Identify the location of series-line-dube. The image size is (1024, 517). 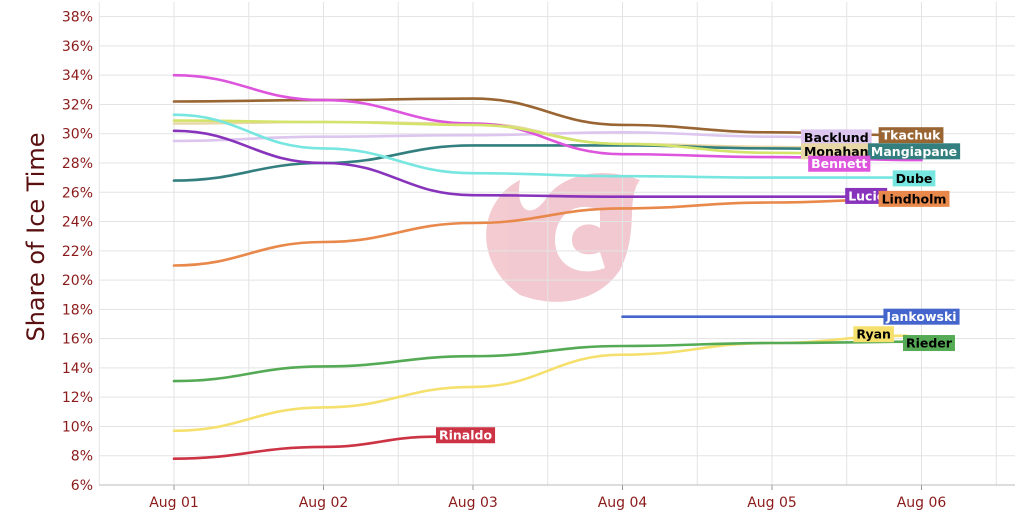
(536, 146).